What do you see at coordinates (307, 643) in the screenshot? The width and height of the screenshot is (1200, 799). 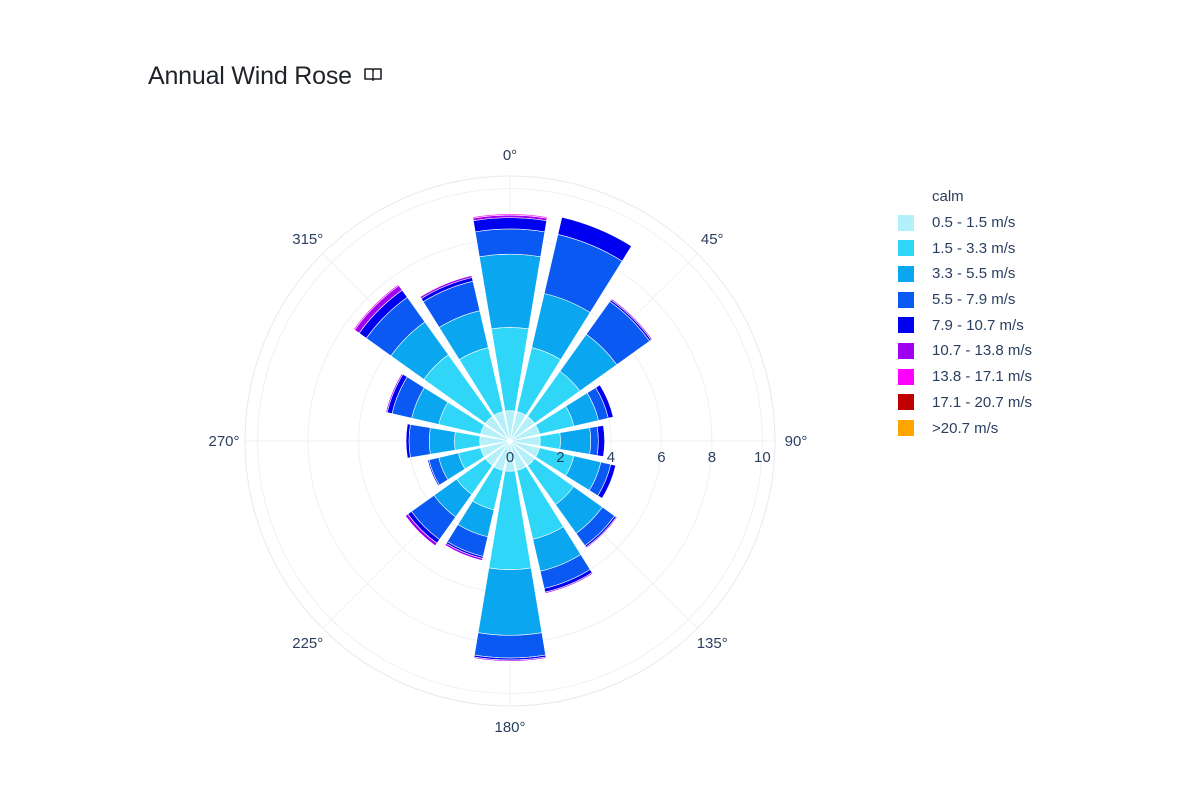 I see `angular-tick-label: 225°` at bounding box center [307, 643].